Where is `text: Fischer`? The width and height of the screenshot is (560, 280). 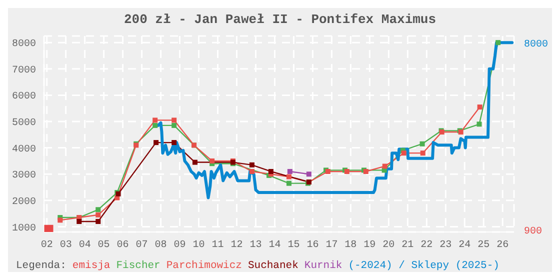
text: Fischer is located at coordinates (138, 266).